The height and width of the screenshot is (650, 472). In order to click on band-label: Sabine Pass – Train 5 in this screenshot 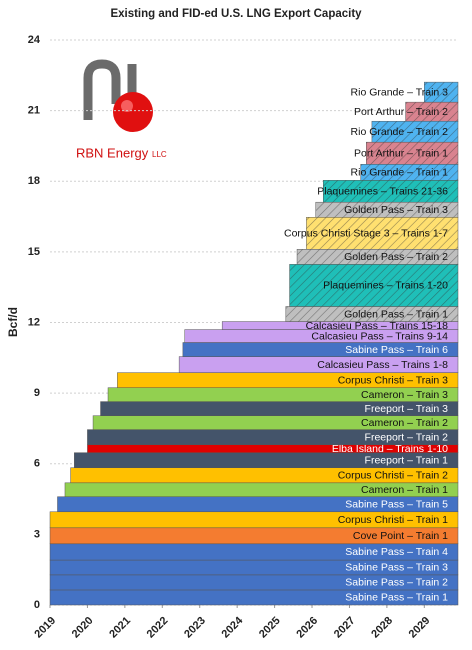, I will do `click(396, 505)`.